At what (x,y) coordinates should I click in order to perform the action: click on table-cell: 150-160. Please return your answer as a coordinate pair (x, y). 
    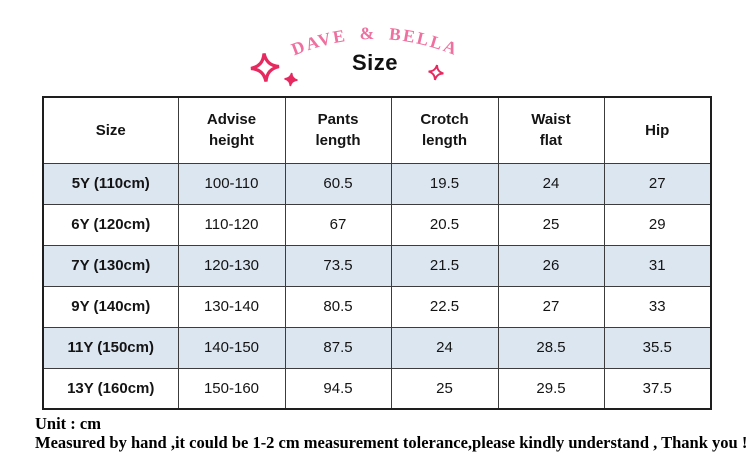
    Looking at the image, I should click on (231, 388).